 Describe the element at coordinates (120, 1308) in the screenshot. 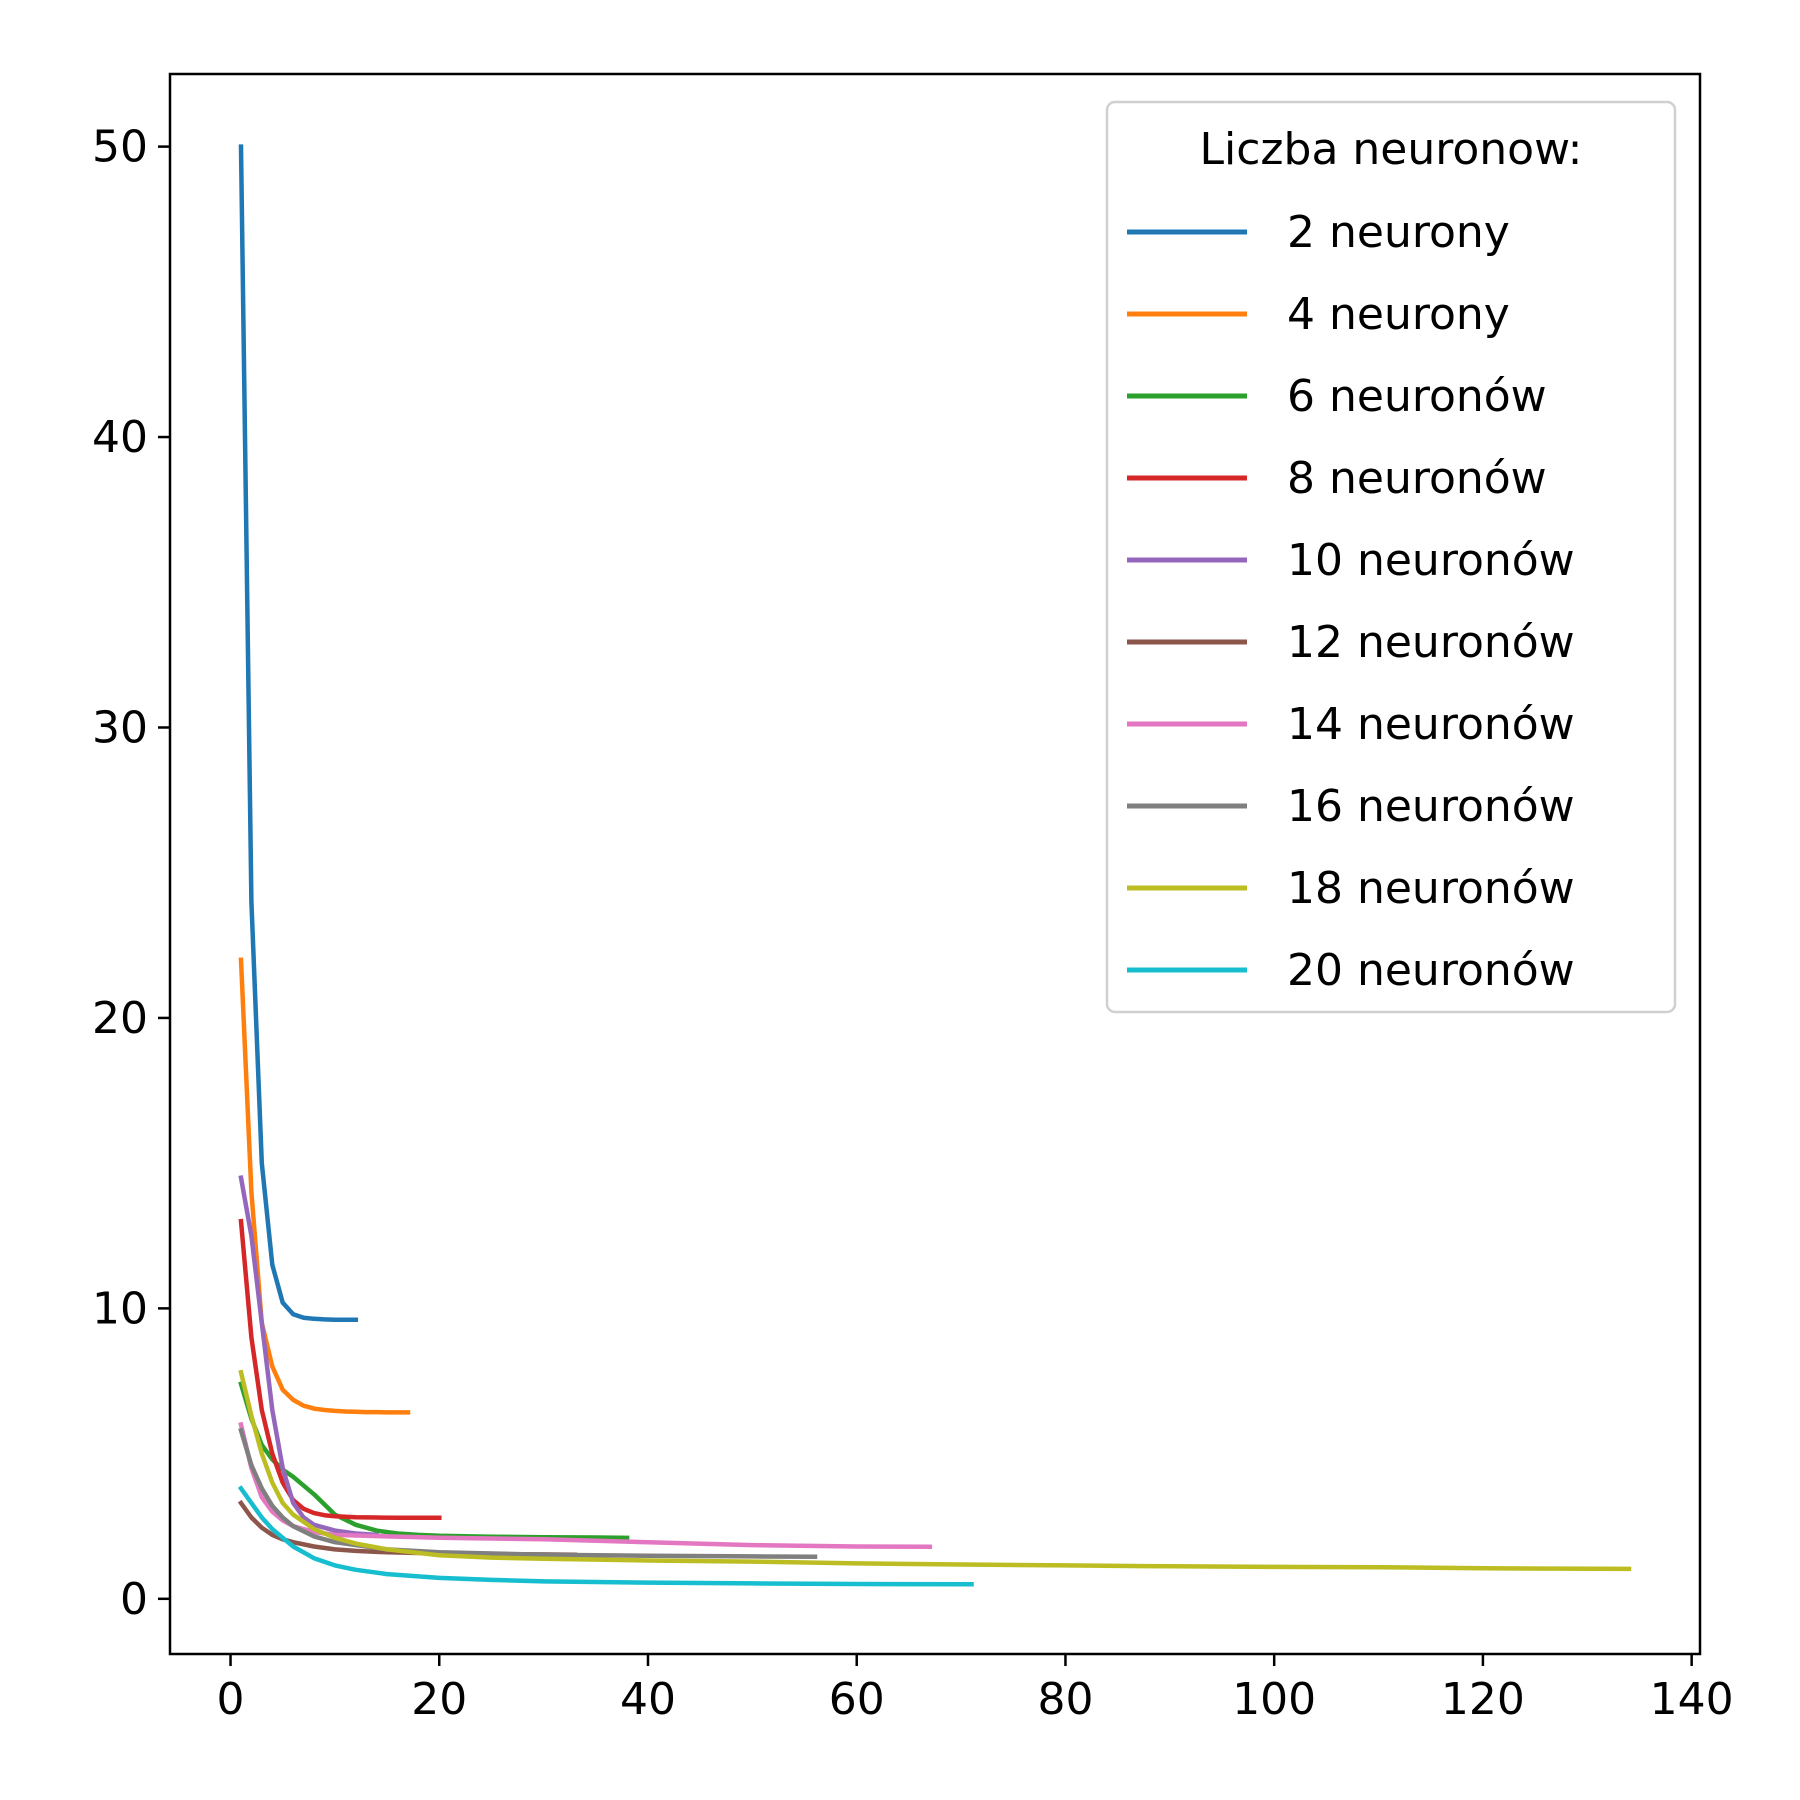

I see `y-tick-label-1: 10` at that location.